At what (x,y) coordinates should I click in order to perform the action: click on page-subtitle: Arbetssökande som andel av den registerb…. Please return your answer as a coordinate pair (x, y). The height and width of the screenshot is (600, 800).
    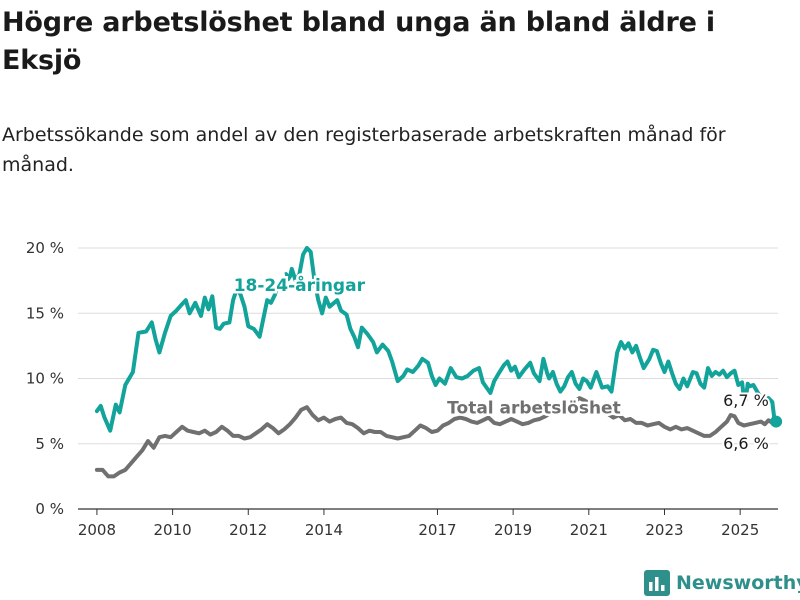
    Looking at the image, I should click on (364, 150).